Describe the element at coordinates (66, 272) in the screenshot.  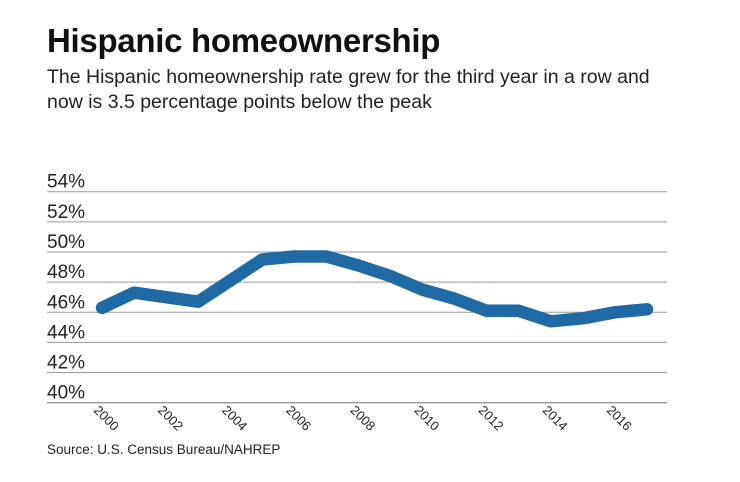
I see `y-tick-label: 48%` at that location.